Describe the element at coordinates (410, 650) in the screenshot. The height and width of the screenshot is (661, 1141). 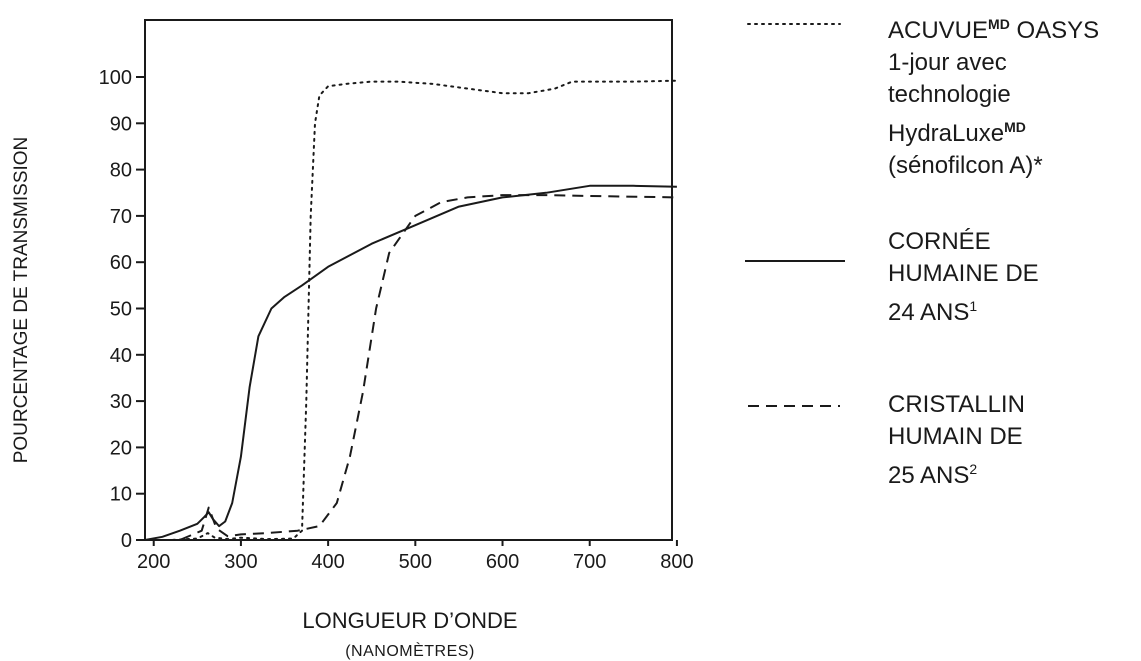
I see `x-axis-unit: (NANOMÈTRES)` at that location.